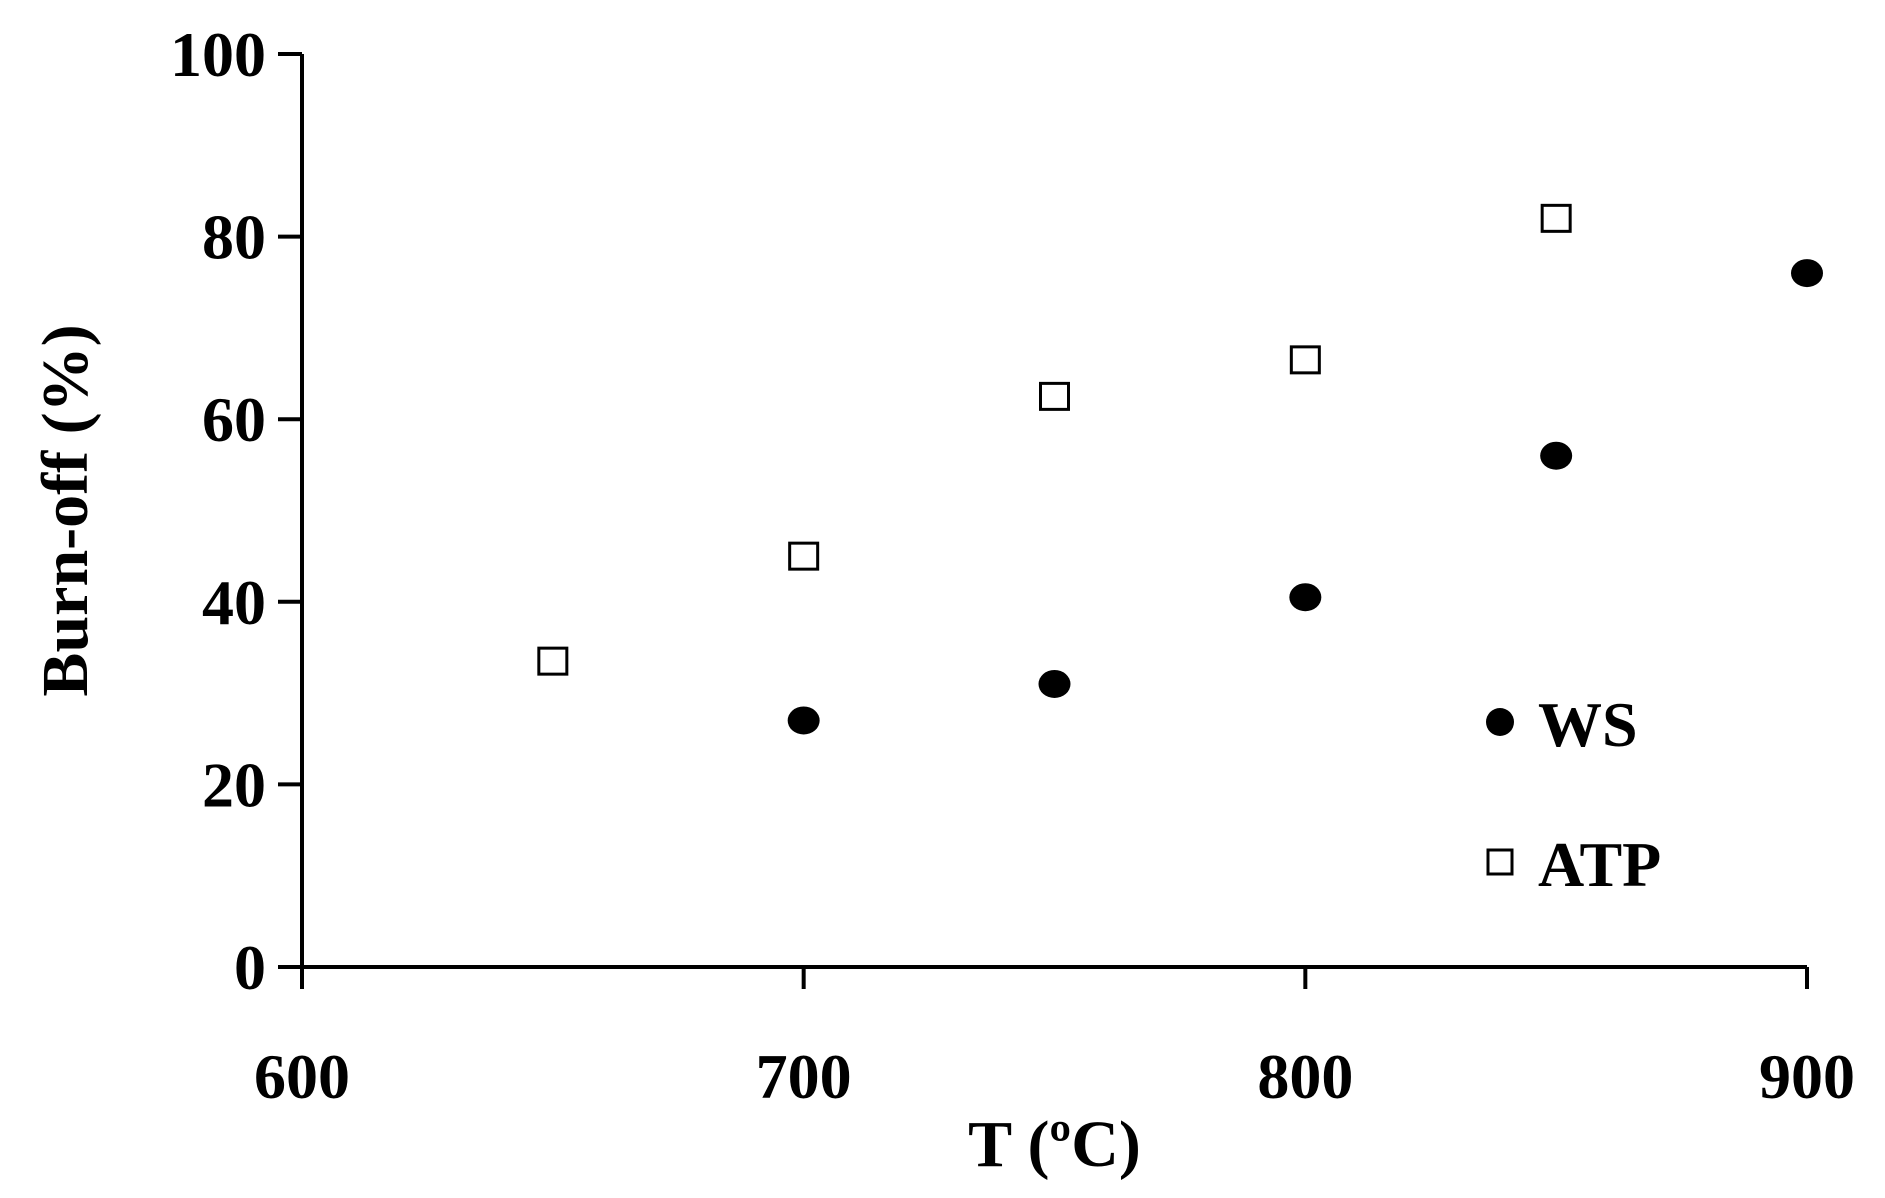 This screenshot has height=1198, width=1885. I want to click on legend-atp-label: ATP, so click(1599, 864).